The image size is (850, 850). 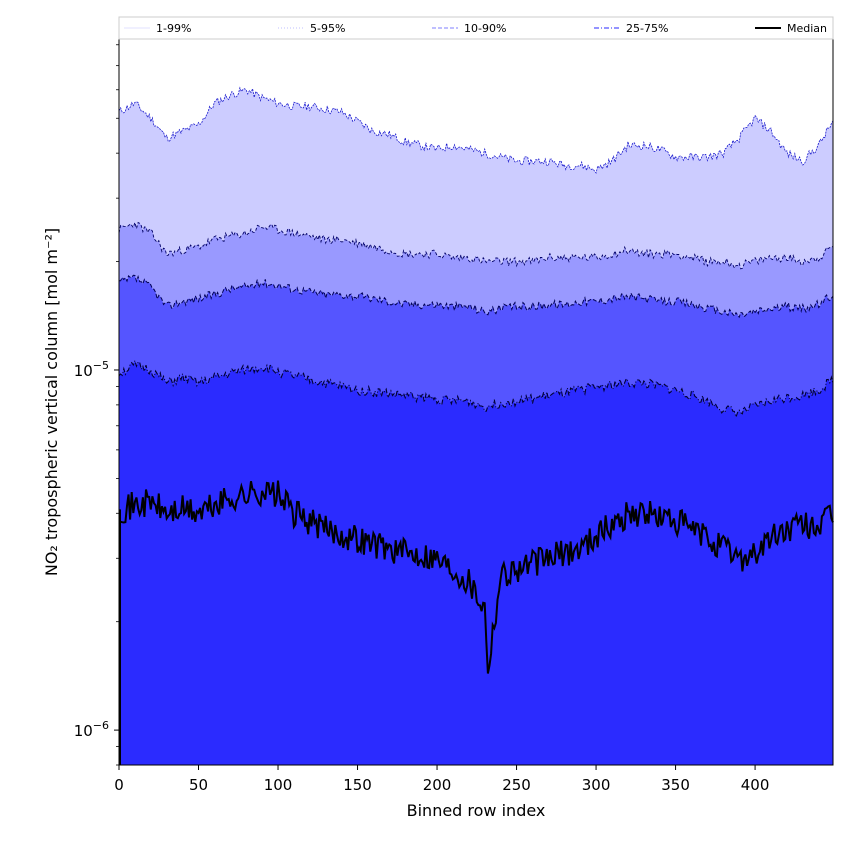 What do you see at coordinates (357, 785) in the screenshot?
I see `x-tick-label: 150` at bounding box center [357, 785].